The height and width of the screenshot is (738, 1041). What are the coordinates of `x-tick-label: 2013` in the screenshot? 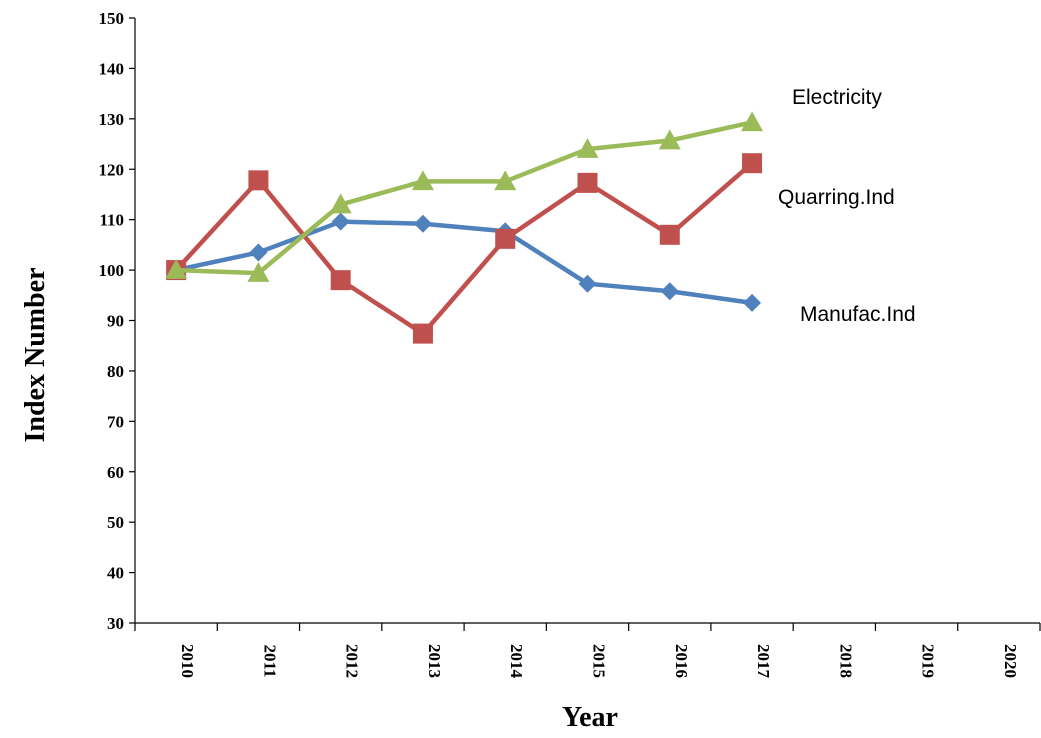 It's located at (434, 661).